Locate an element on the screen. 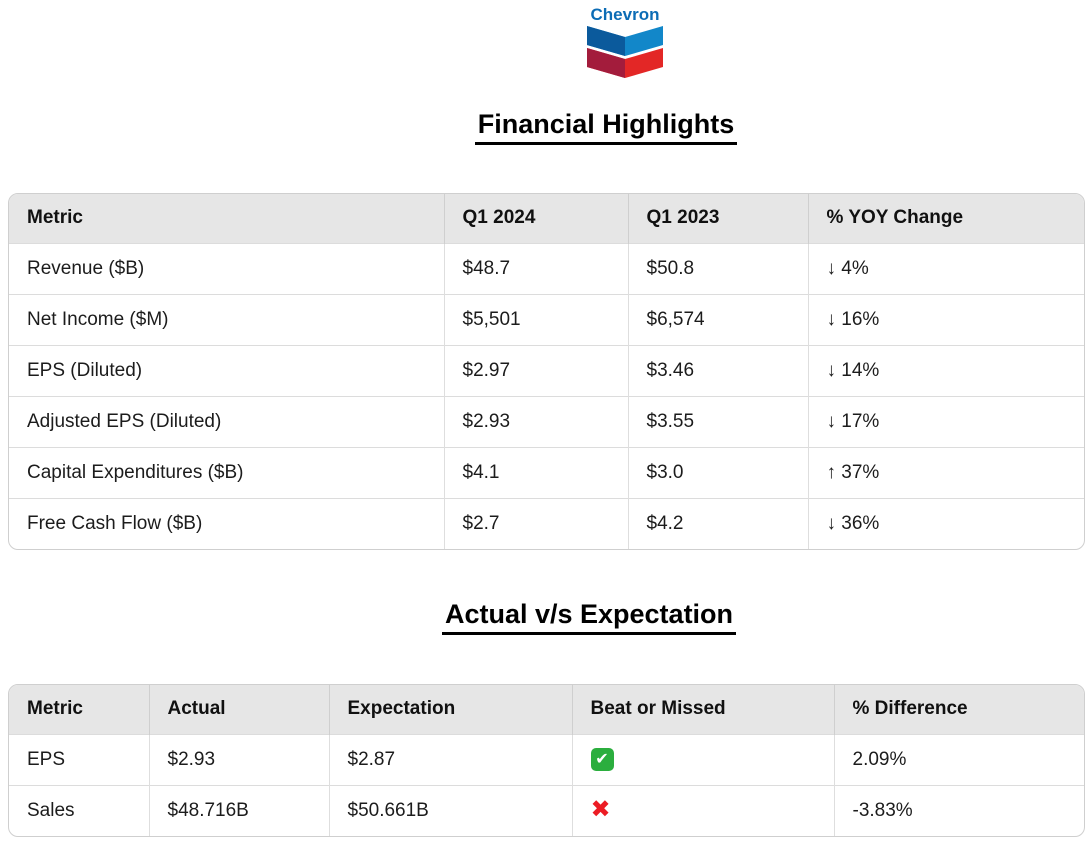 This screenshot has height=844, width=1092. q1-2023-cell: $50.8 is located at coordinates (717, 268).